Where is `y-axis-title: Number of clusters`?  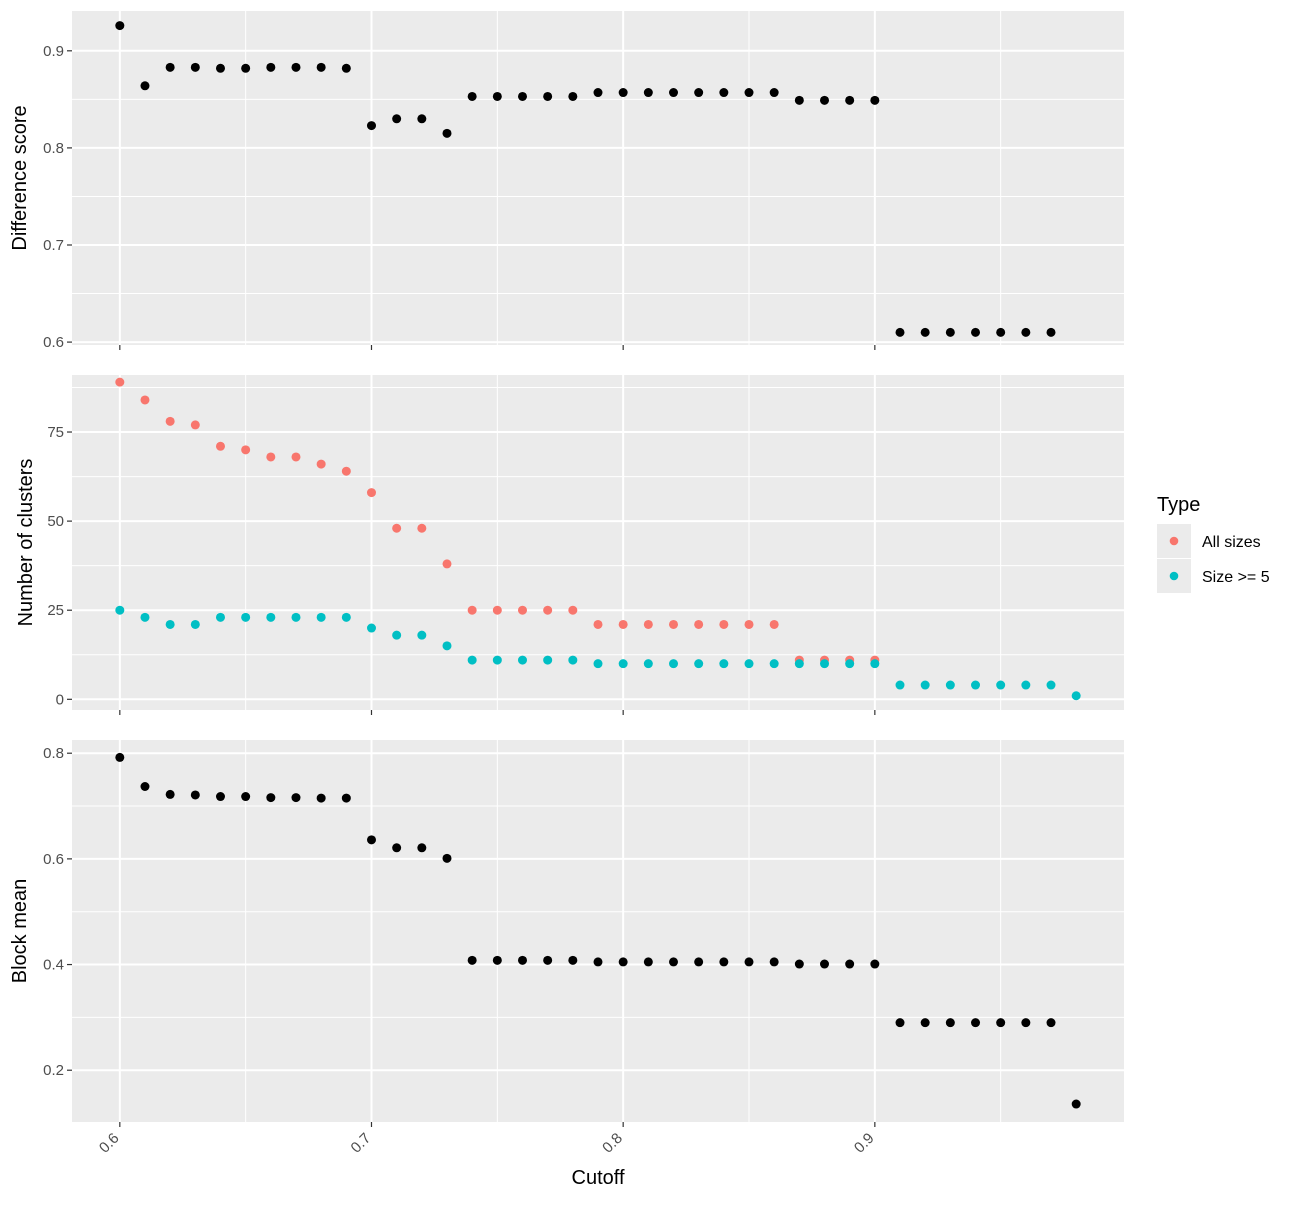 y-axis-title: Number of clusters is located at coordinates (26, 543).